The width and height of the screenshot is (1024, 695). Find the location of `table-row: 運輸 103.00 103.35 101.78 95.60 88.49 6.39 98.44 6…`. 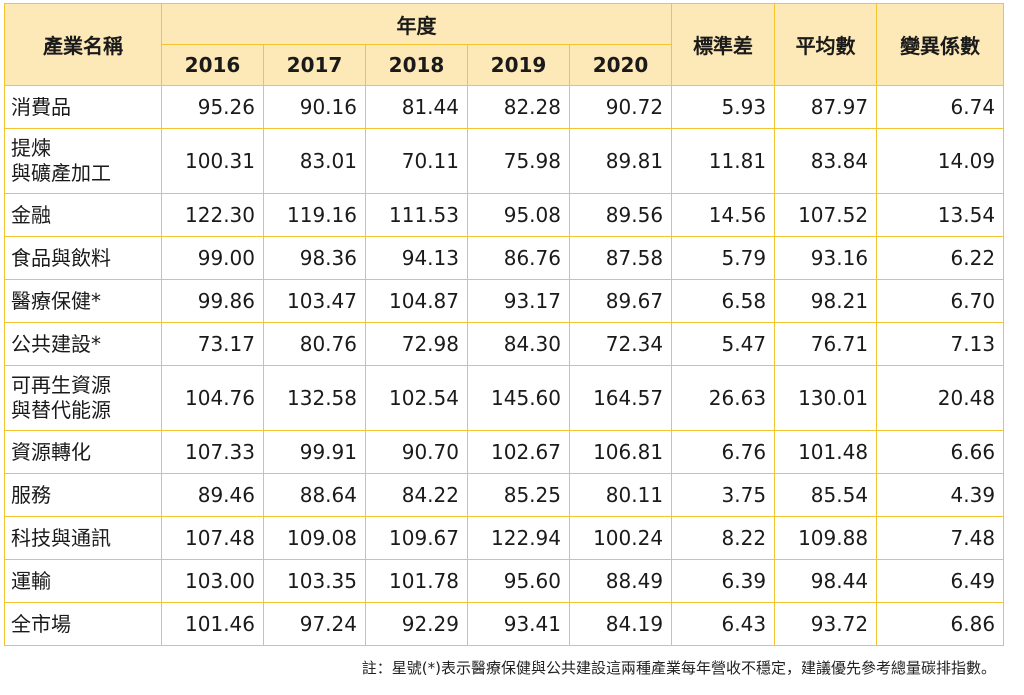

table-row: 運輸 103.00 103.35 101.78 95.60 88.49 6.39 98.44 6… is located at coordinates (504, 581).